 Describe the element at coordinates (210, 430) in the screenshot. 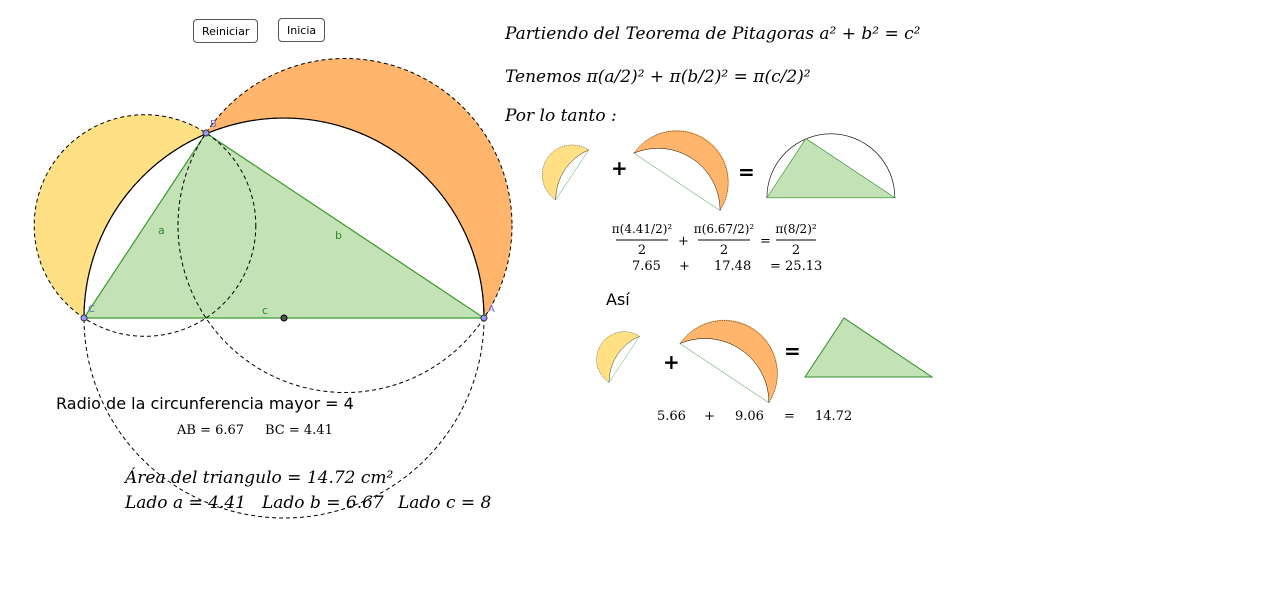

I see `ab-text: AB = 6.67` at that location.